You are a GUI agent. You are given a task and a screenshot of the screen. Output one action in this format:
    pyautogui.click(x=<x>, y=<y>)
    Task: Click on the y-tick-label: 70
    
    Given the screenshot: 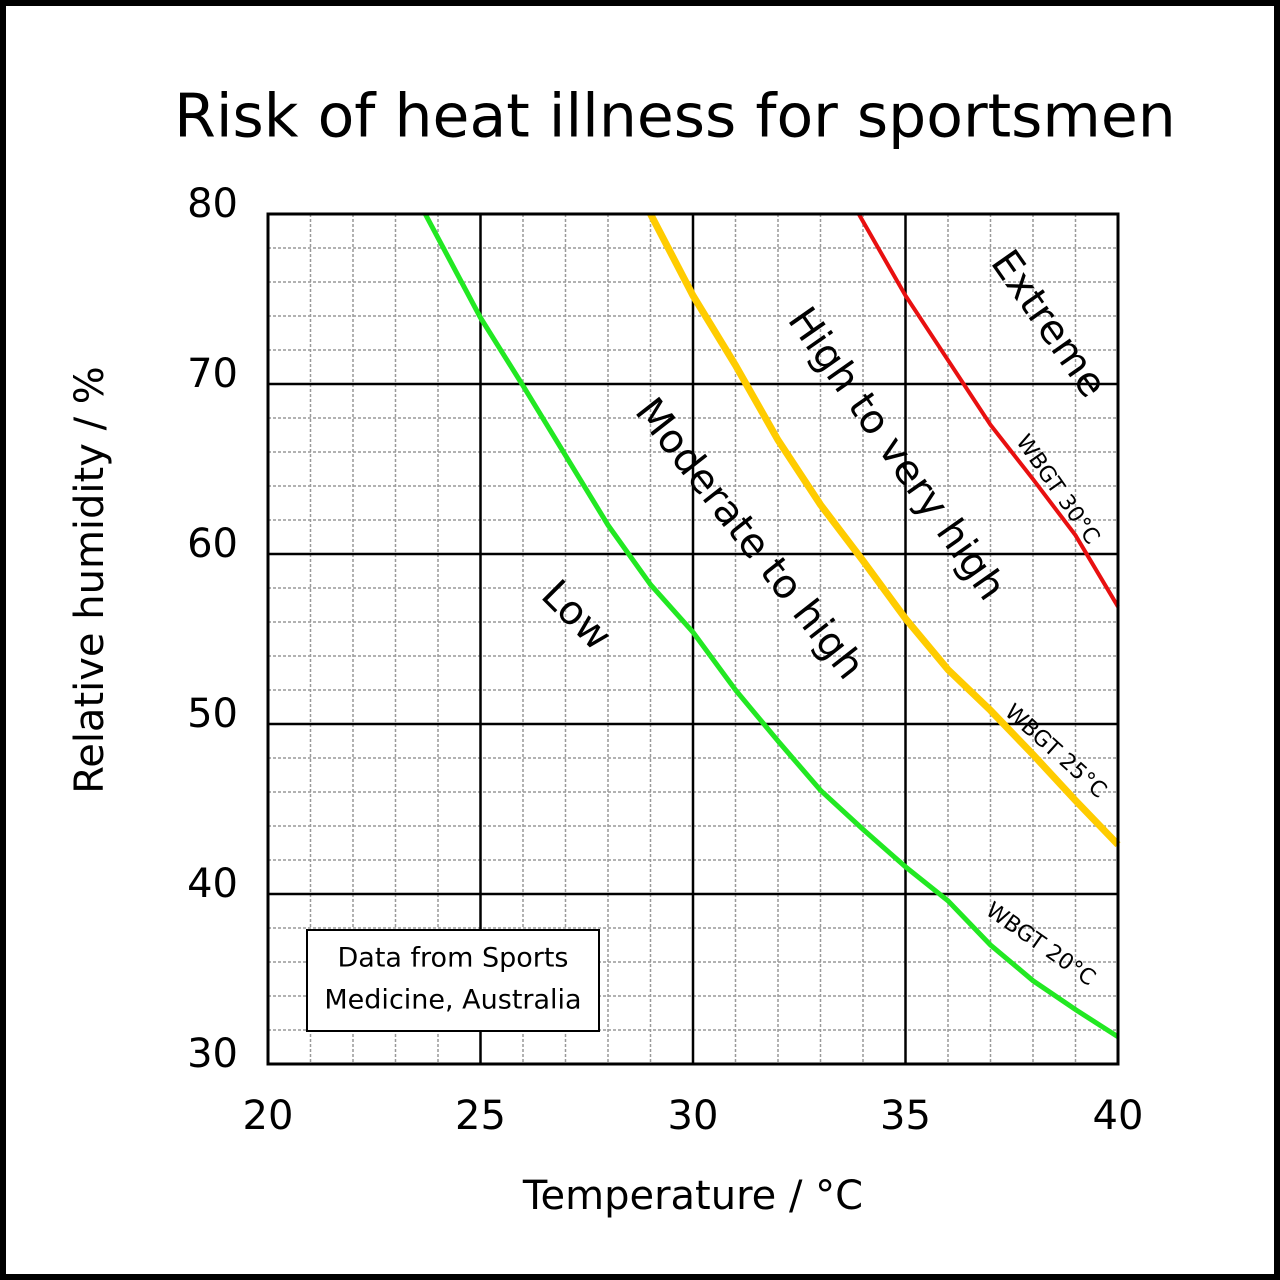 What is the action you would take?
    pyautogui.click(x=212, y=374)
    